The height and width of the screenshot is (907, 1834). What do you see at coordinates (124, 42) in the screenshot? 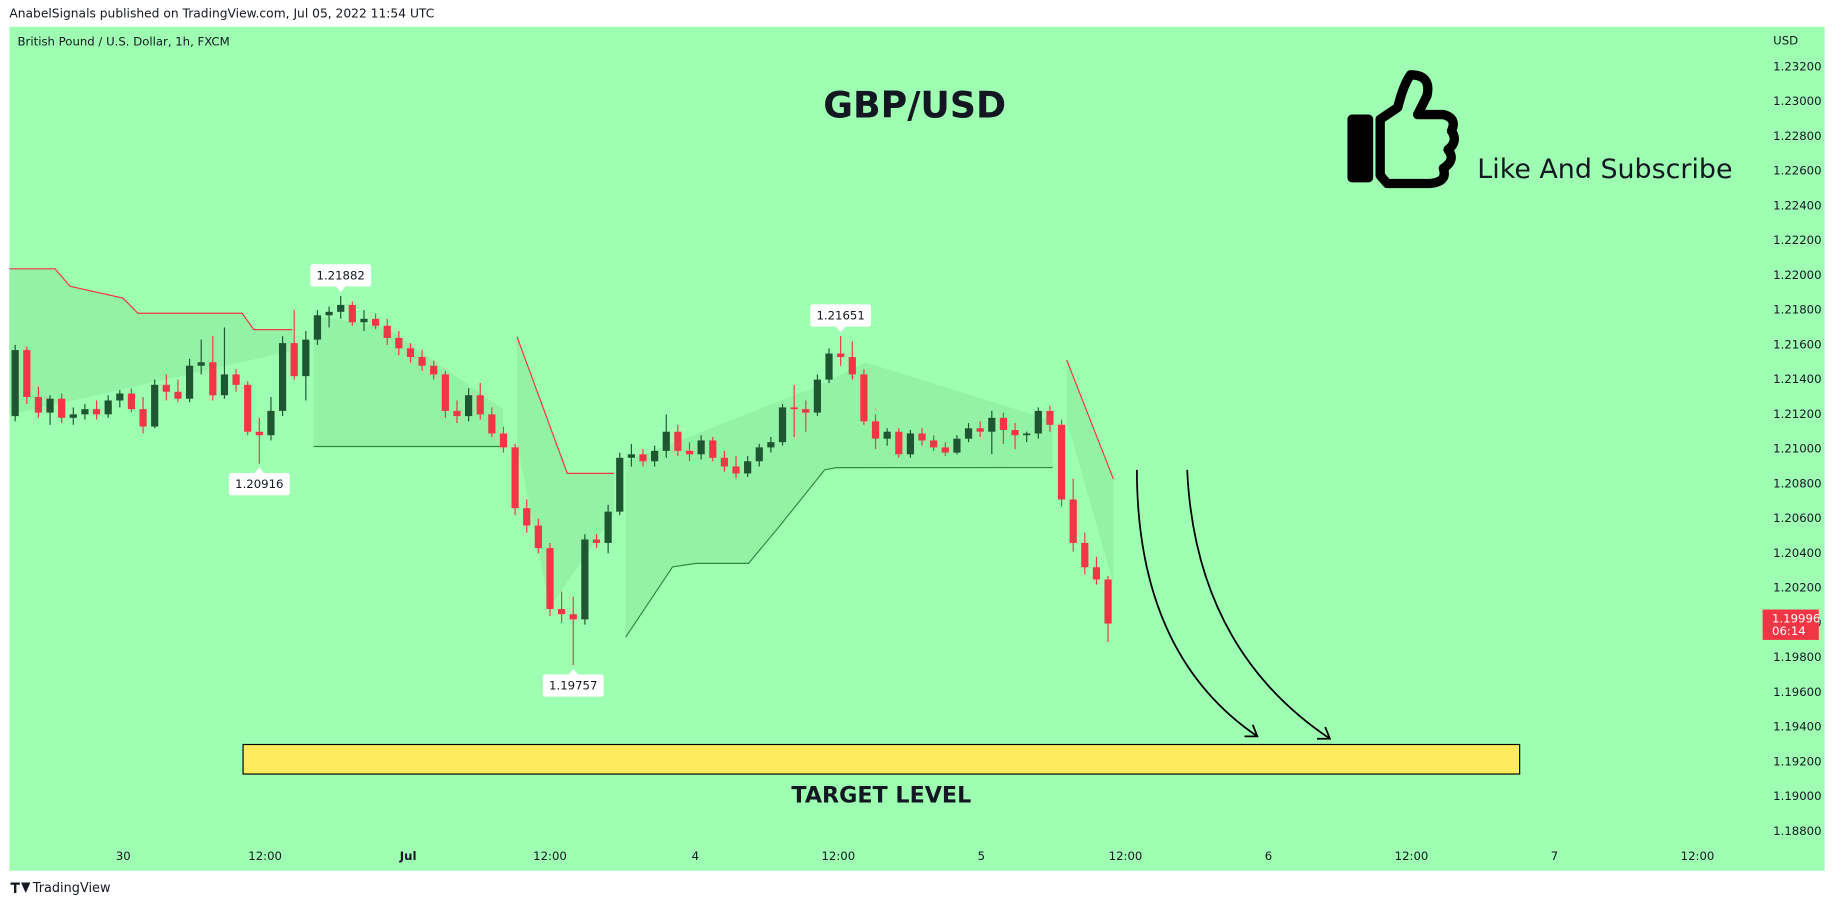
I see `symbol: British Pound / U.S. Dollar, 1h, FXCM` at bounding box center [124, 42].